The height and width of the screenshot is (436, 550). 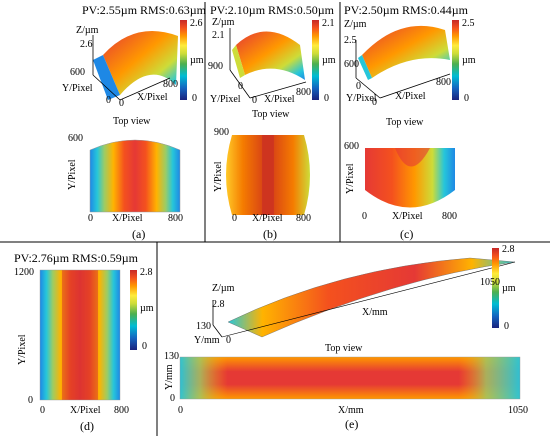 What do you see at coordinates (328, 23) in the screenshot?
I see `panel-b-bar-max: 2.1` at bounding box center [328, 23].